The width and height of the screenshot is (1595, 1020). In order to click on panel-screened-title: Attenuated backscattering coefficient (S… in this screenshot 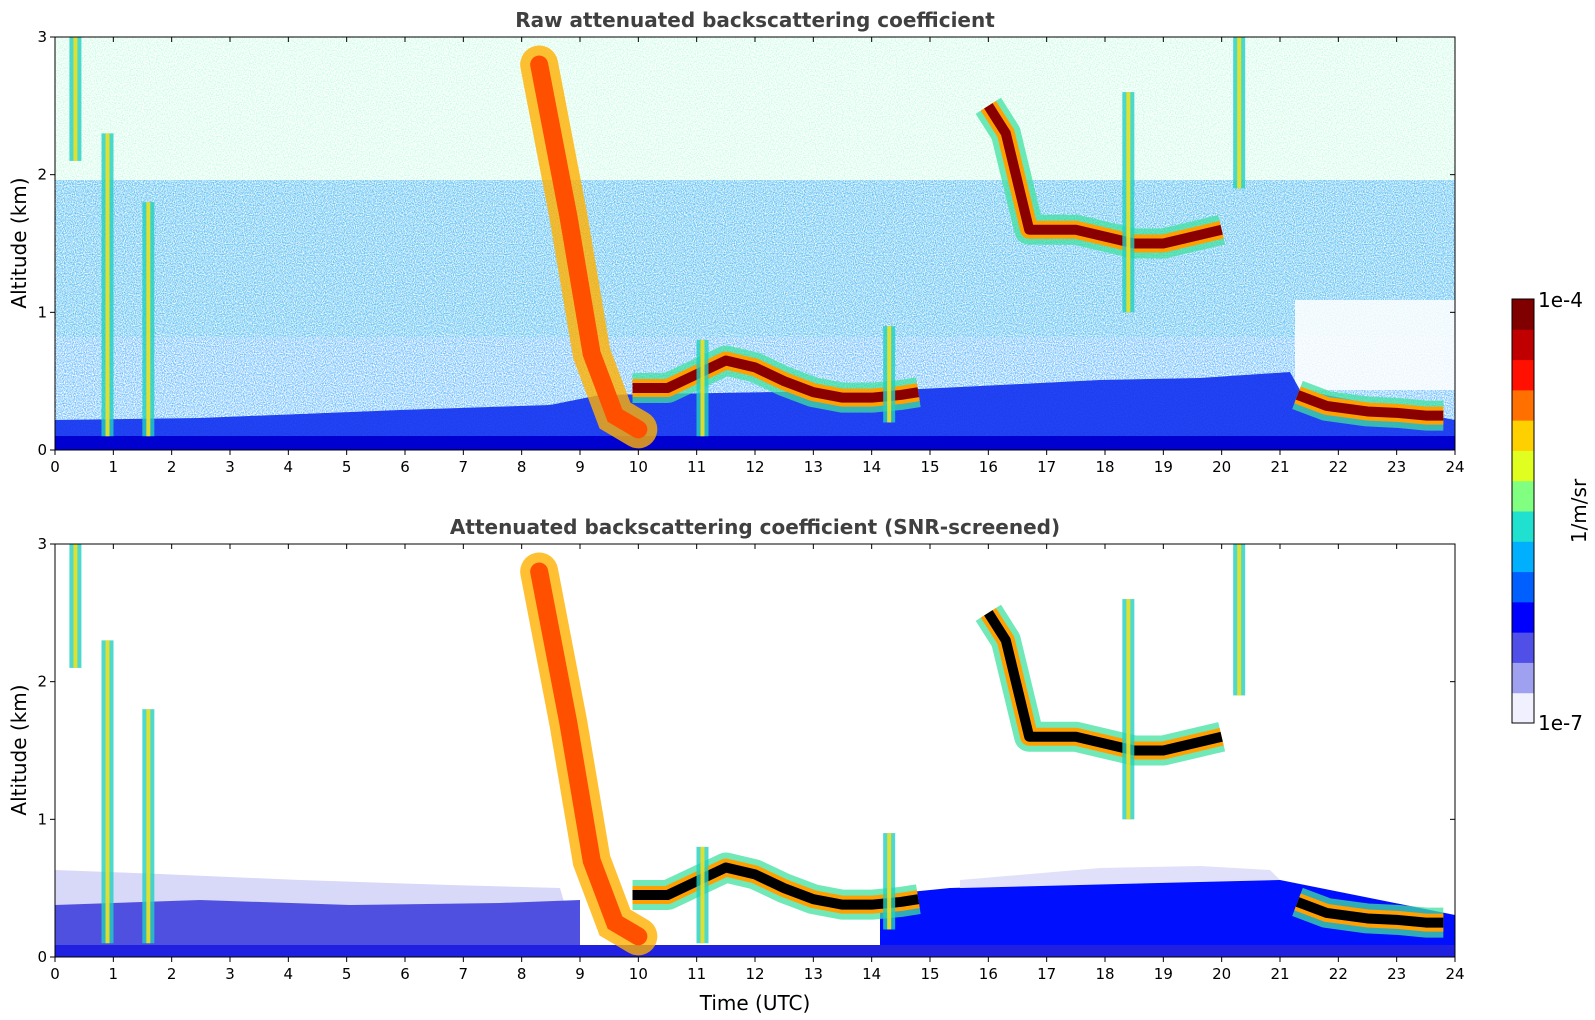, I will do `click(755, 527)`.